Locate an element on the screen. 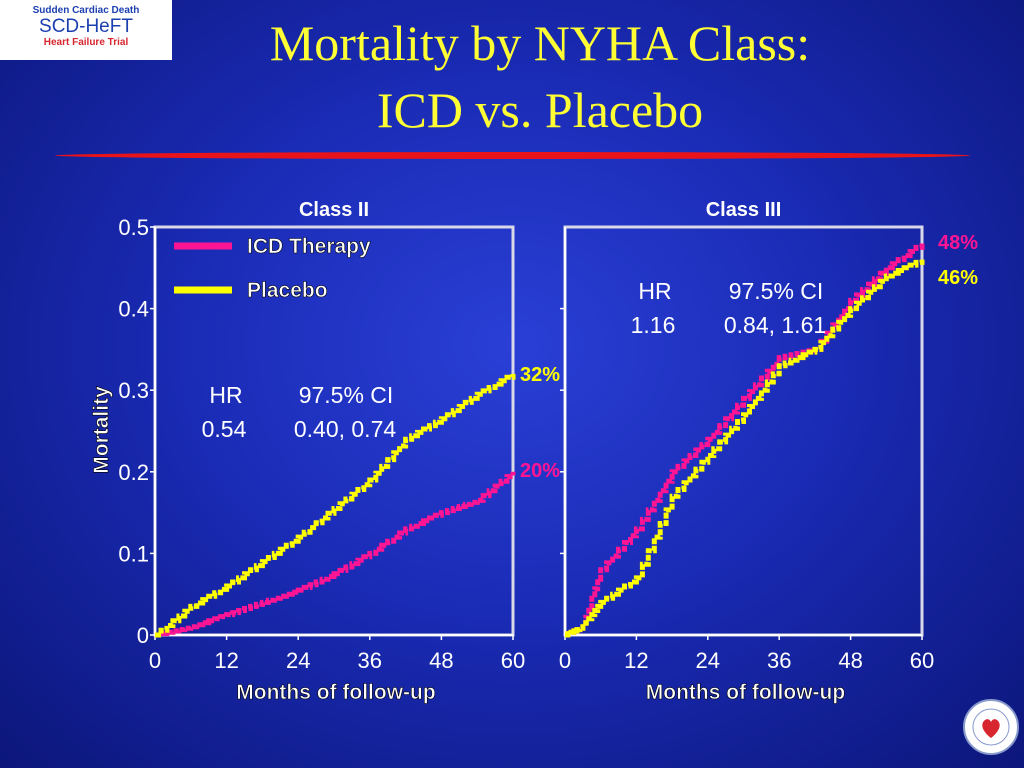  y-tick-label: 0.3 is located at coordinates (133, 390).